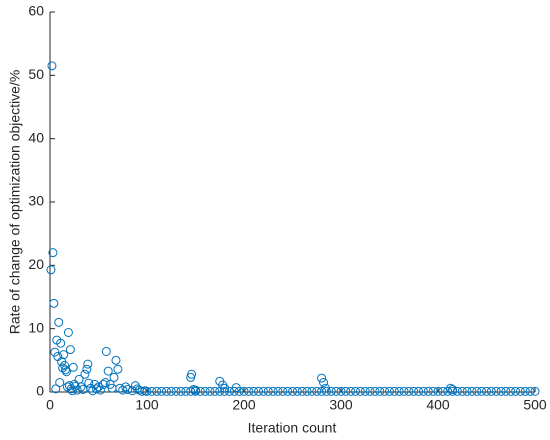 Image resolution: width=550 pixels, height=440 pixels. I want to click on x-tick-label: 100, so click(147, 405).